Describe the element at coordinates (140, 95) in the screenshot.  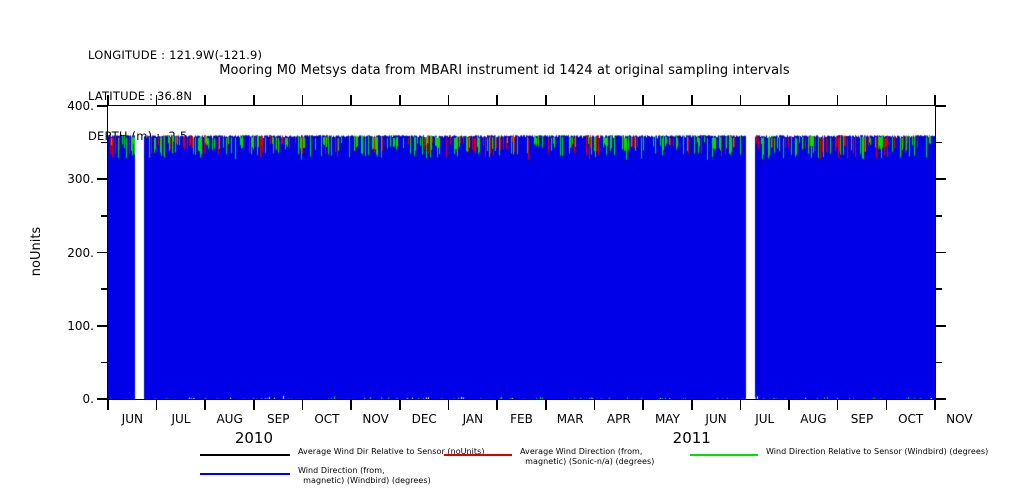
I see `latitude-text: LATITUDE : 36.8N` at that location.